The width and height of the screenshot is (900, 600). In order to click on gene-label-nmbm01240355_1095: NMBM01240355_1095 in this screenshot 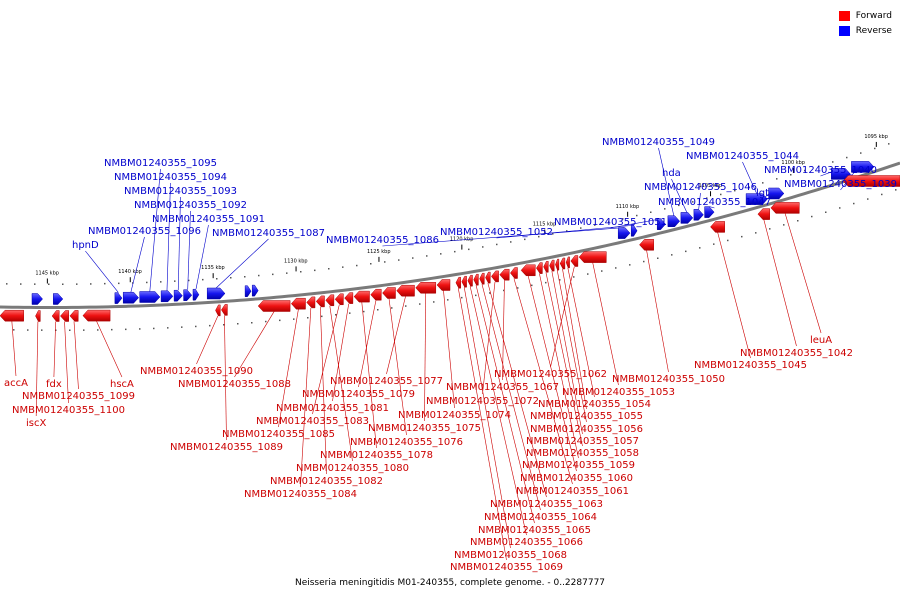, I will do `click(160, 163)`.